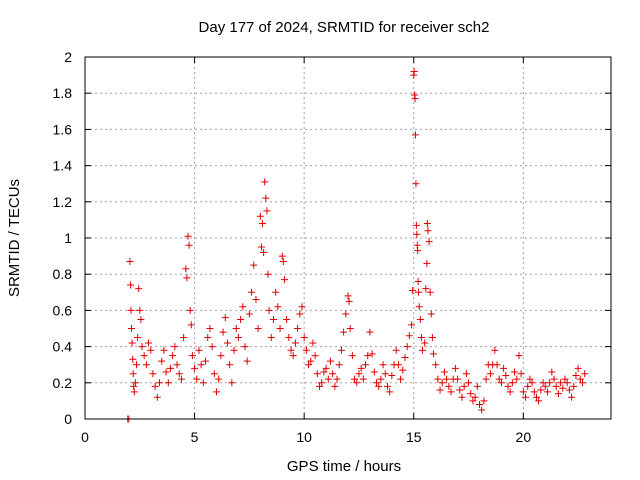  I want to click on x-tick-label: 0, so click(85, 437).